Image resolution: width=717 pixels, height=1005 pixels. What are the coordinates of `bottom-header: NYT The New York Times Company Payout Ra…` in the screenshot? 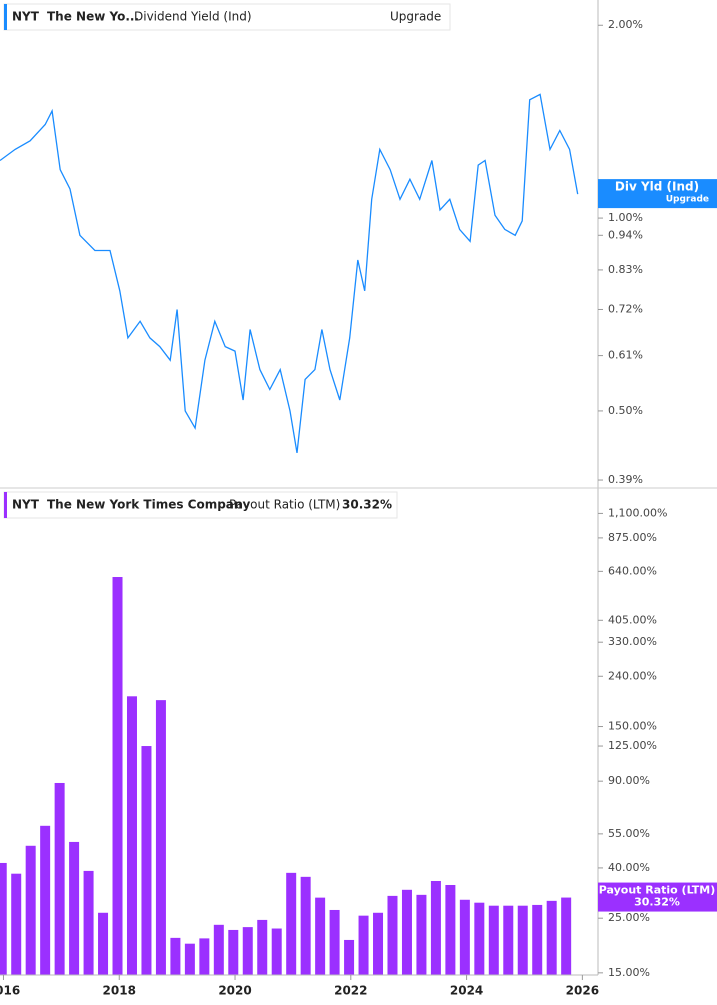 It's located at (200, 505).